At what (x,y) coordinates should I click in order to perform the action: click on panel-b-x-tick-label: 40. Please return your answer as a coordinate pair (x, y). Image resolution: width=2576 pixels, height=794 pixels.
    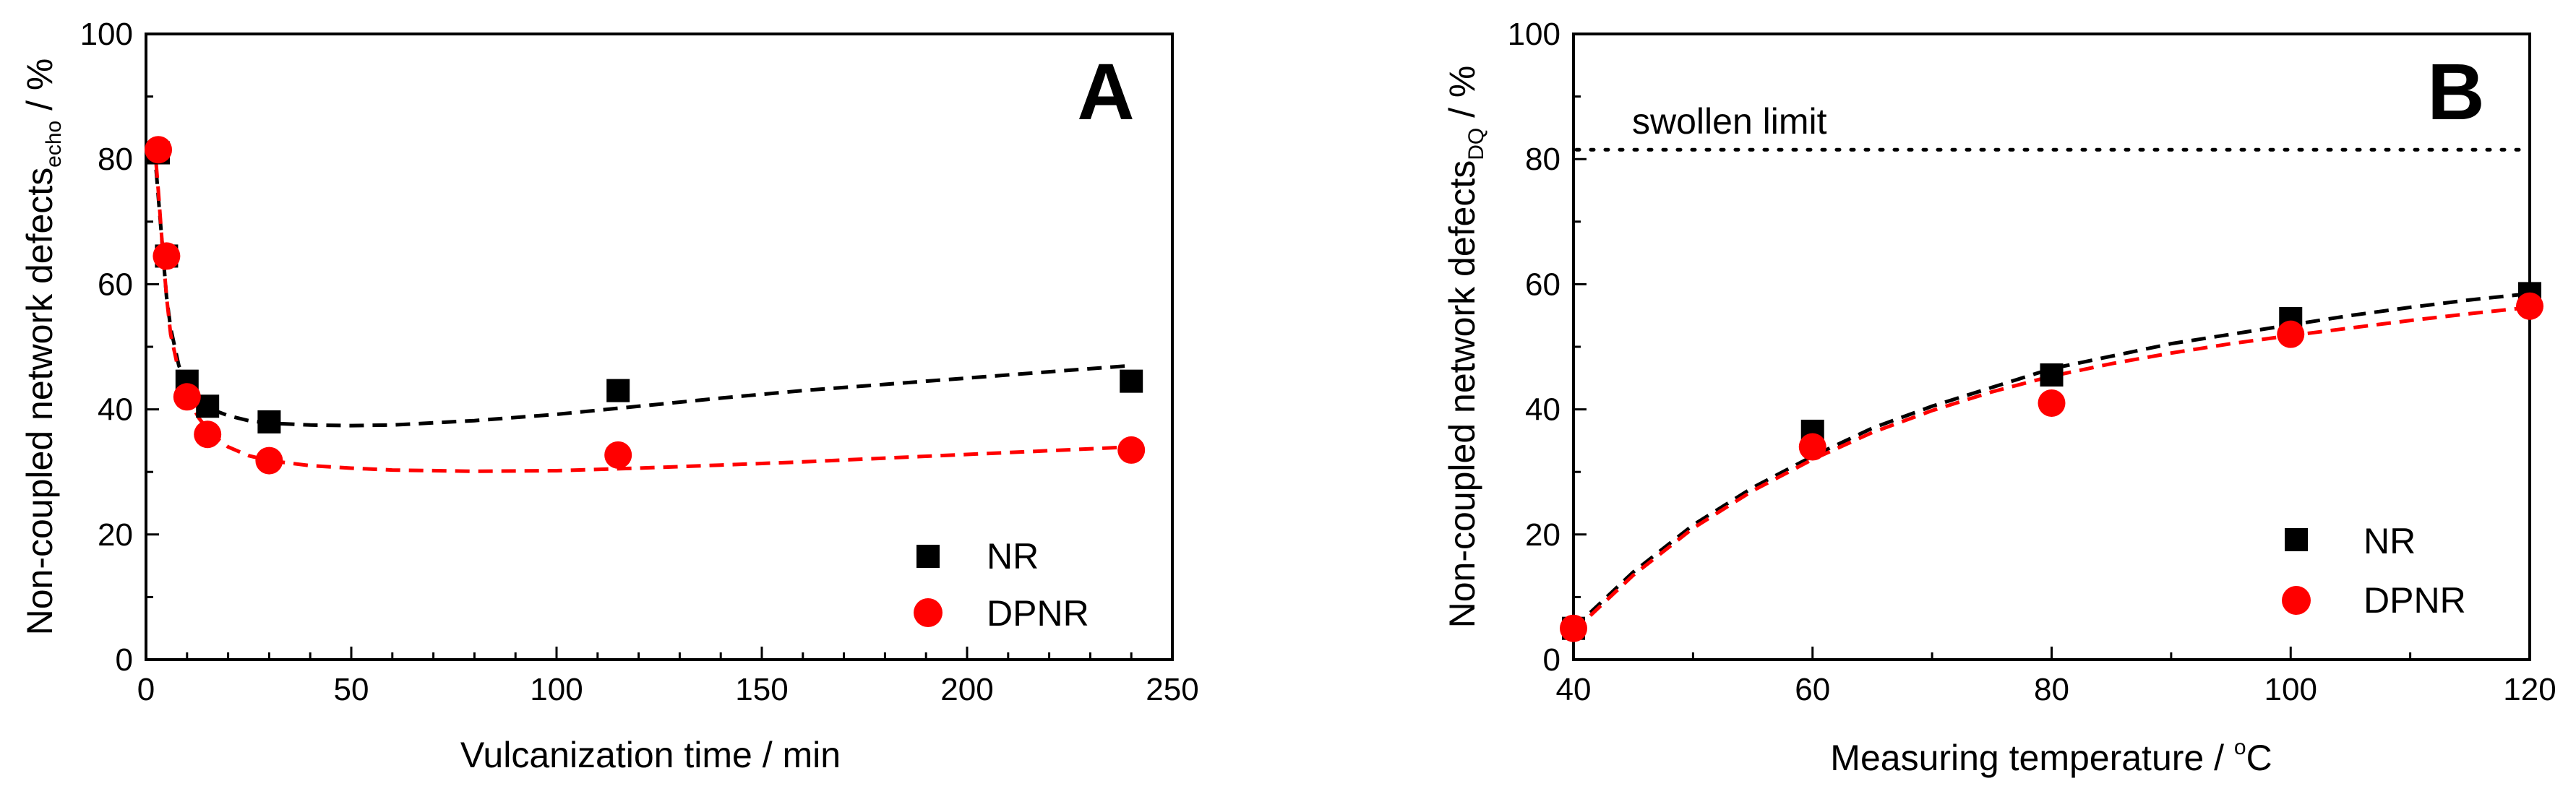
    Looking at the image, I should click on (1574, 689).